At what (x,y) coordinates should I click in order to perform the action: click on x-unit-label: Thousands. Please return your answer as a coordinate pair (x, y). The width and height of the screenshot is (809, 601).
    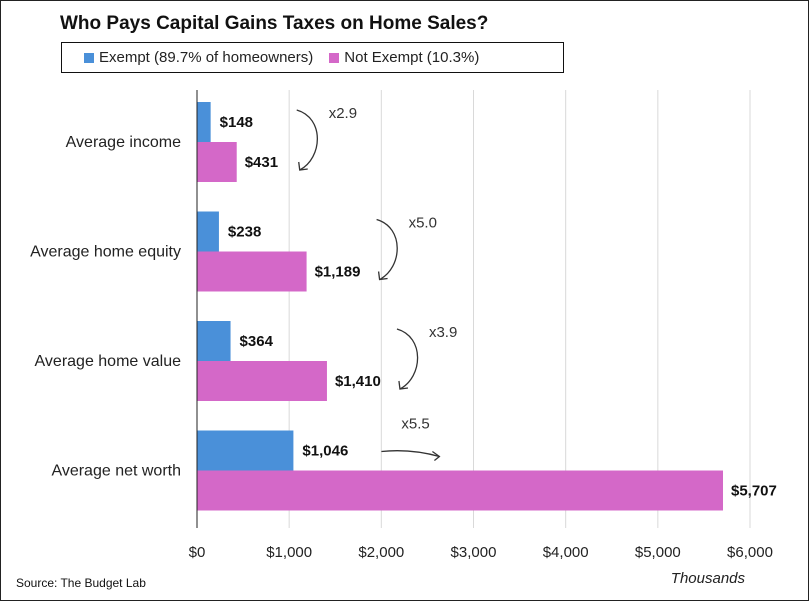
    Looking at the image, I should click on (708, 578).